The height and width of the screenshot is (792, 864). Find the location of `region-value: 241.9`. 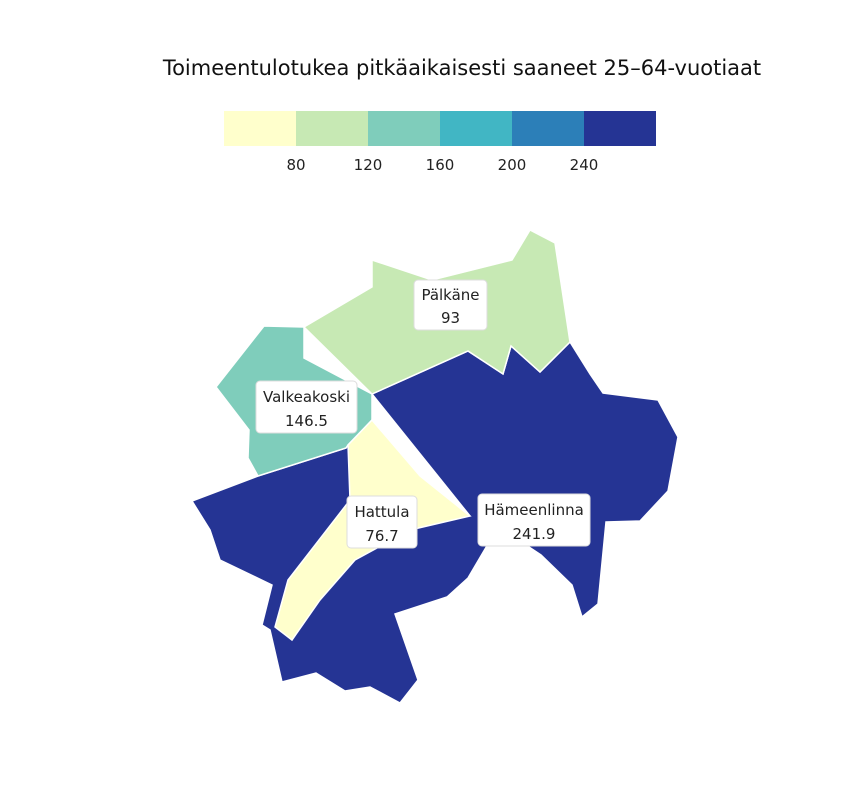

region-value: 241.9 is located at coordinates (534, 534).